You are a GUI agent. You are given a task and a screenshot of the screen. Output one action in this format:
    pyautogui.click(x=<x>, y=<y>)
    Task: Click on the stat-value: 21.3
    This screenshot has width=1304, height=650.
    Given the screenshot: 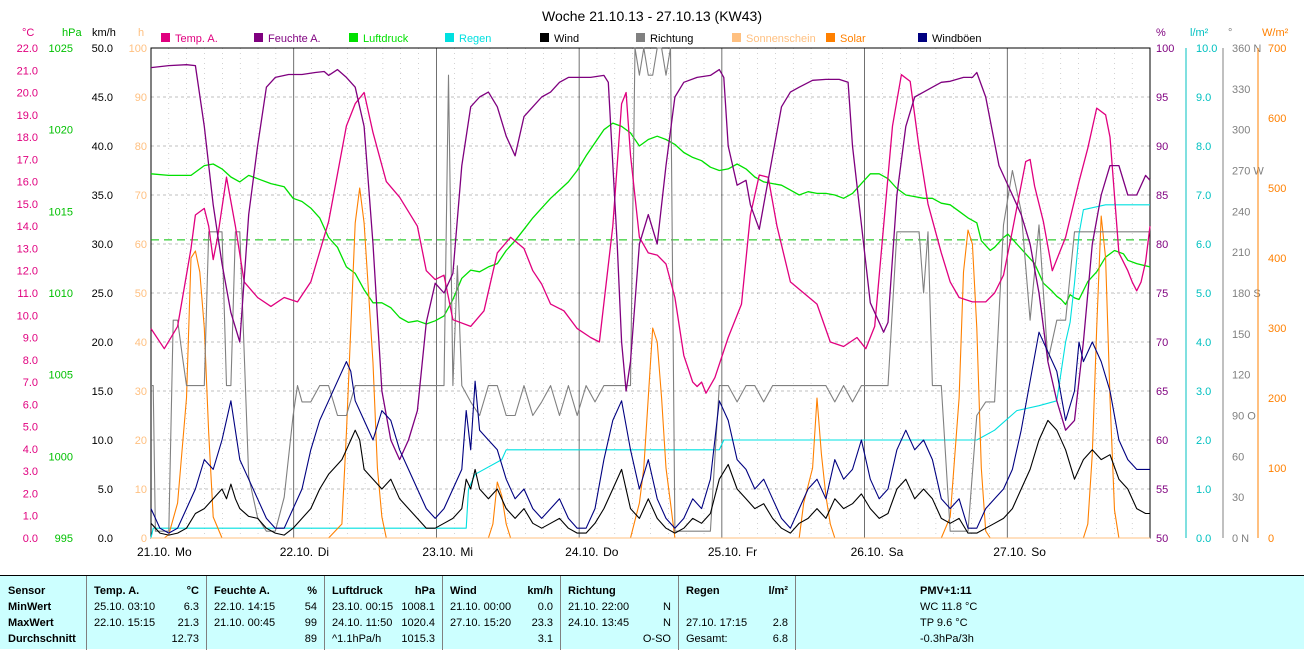 What is the action you would take?
    pyautogui.click(x=188, y=623)
    